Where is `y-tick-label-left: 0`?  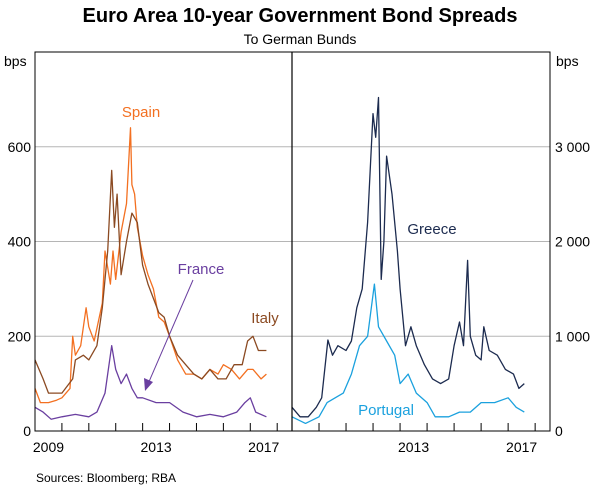
y-tick-label-left: 0 is located at coordinates (27, 431).